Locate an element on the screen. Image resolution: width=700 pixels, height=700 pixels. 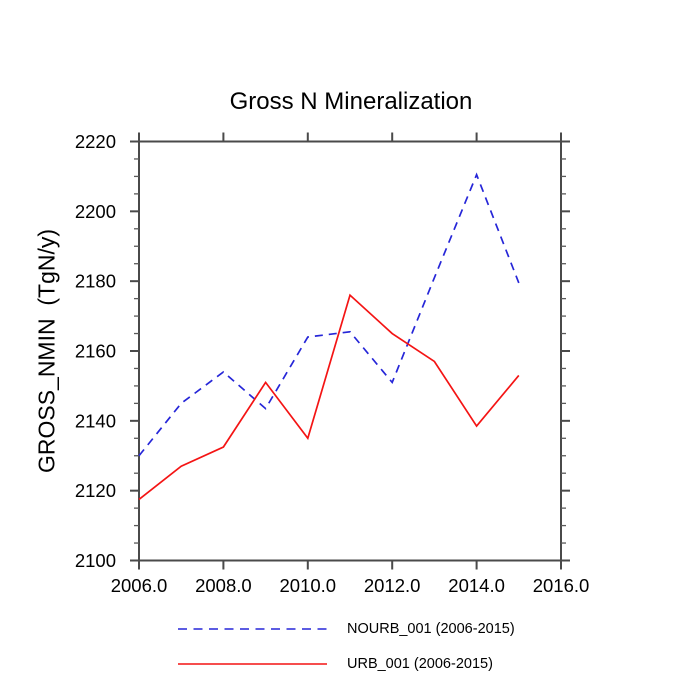
chart-title: Gross N Mineralization is located at coordinates (351, 101).